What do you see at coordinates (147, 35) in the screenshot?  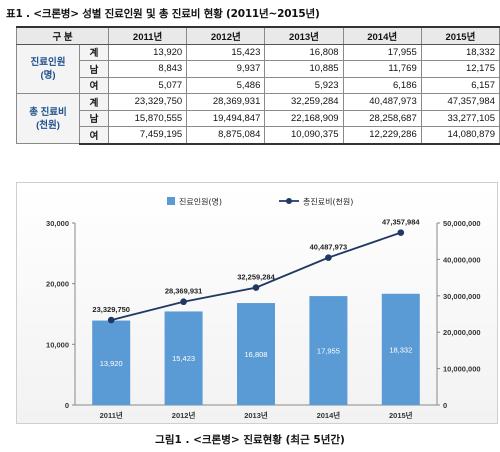 I see `header-year: 2011년` at bounding box center [147, 35].